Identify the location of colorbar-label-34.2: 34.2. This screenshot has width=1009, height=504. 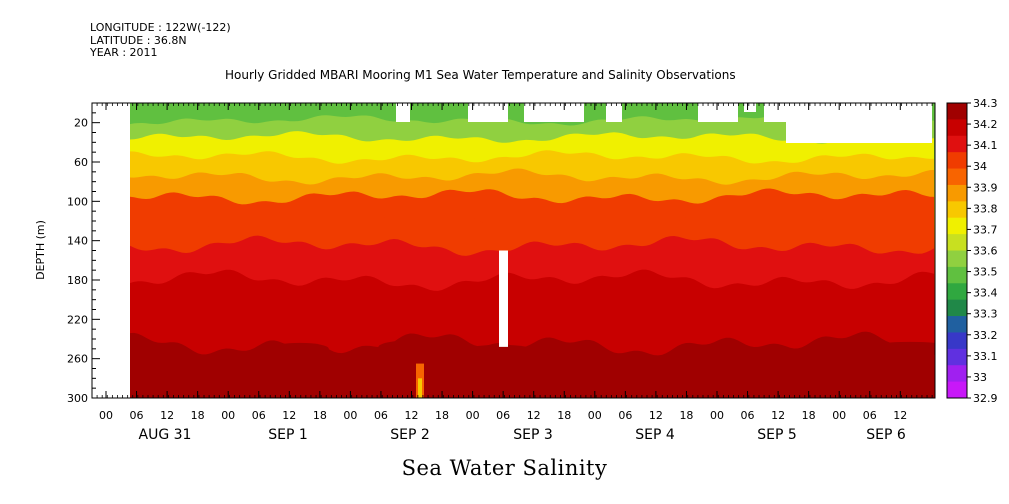
(985, 124).